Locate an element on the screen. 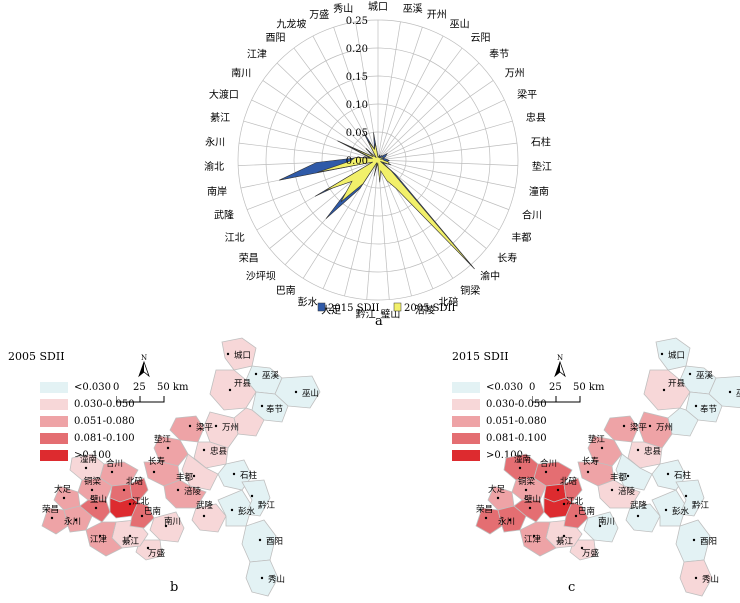 This screenshot has width=740, height=603. radar-radial-ticks: 0.00 0.05 0.10 0.15 0.20 0.25 is located at coordinates (357, 91).